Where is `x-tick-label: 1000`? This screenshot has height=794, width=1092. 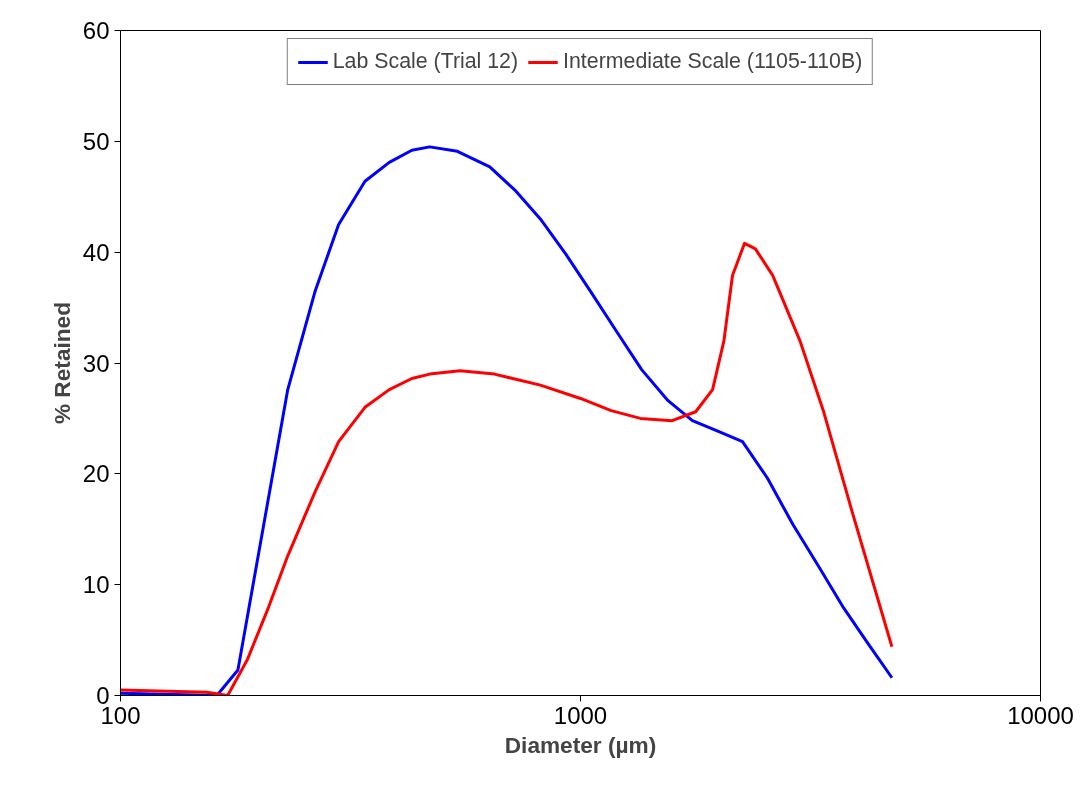 x-tick-label: 1000 is located at coordinates (580, 715).